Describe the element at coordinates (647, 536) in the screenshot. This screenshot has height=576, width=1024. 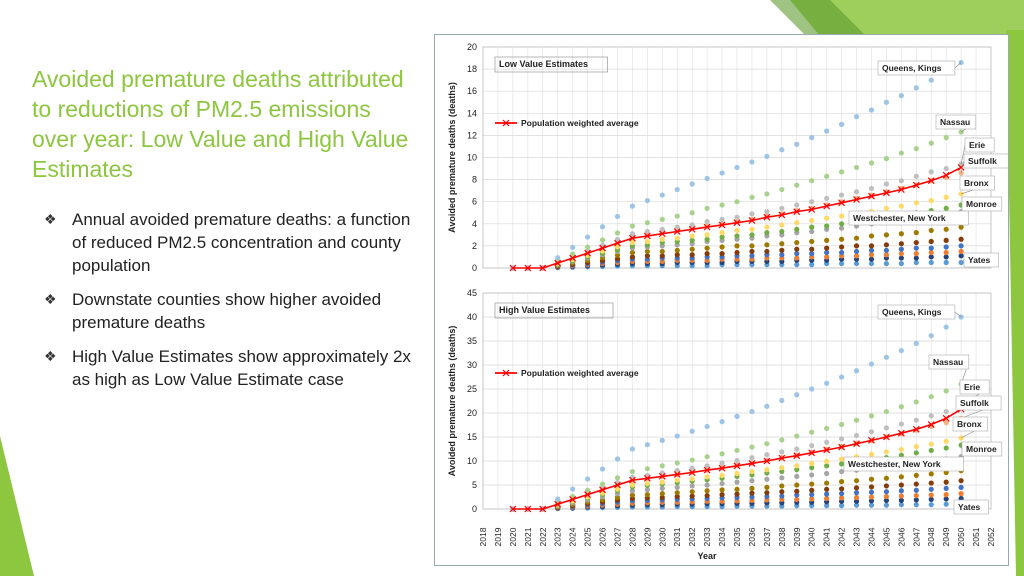
I see `x-tick-label: 2029` at that location.